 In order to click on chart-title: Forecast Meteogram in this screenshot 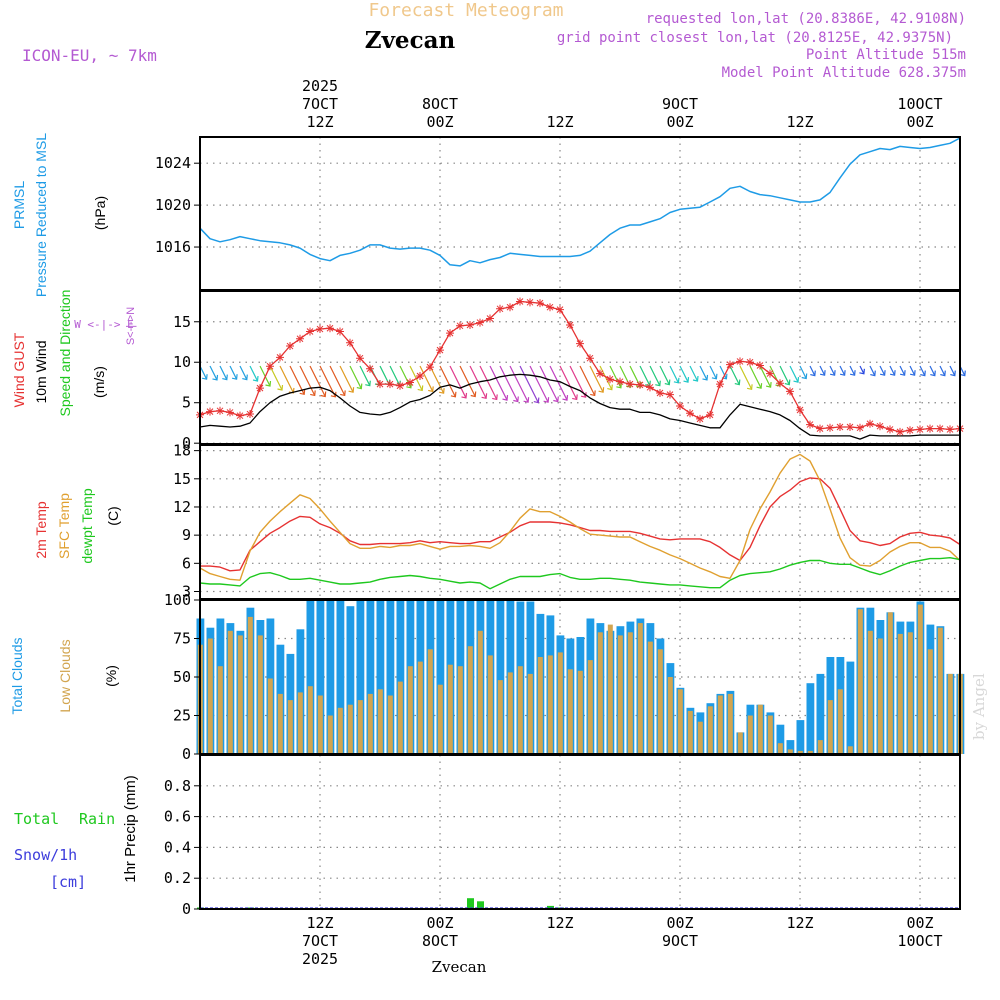, I will do `click(465, 10)`.